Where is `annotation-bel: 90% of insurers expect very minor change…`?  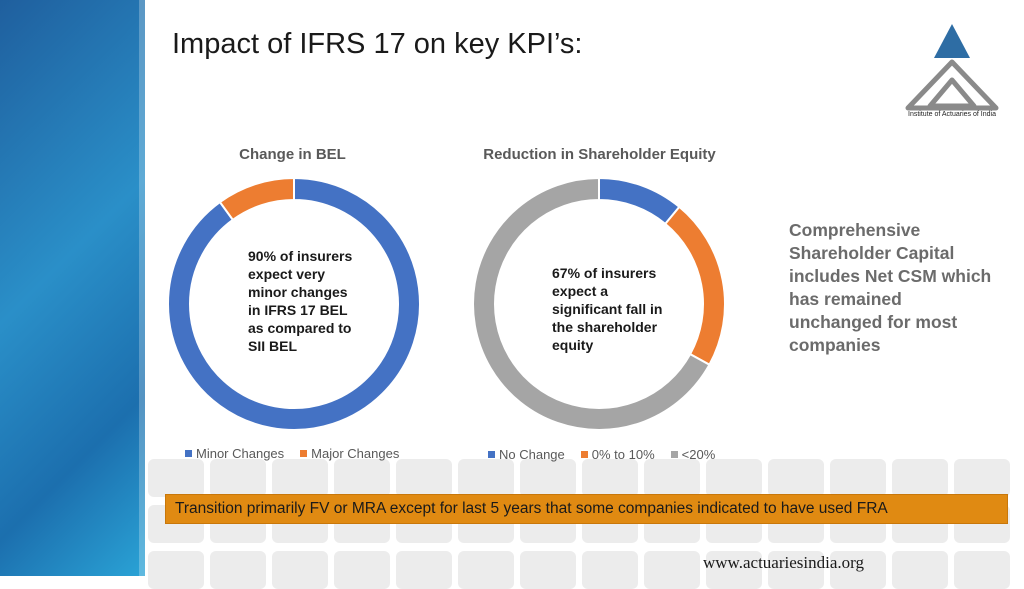
annotation-bel: 90% of insurers expect very minor change… is located at coordinates (300, 301).